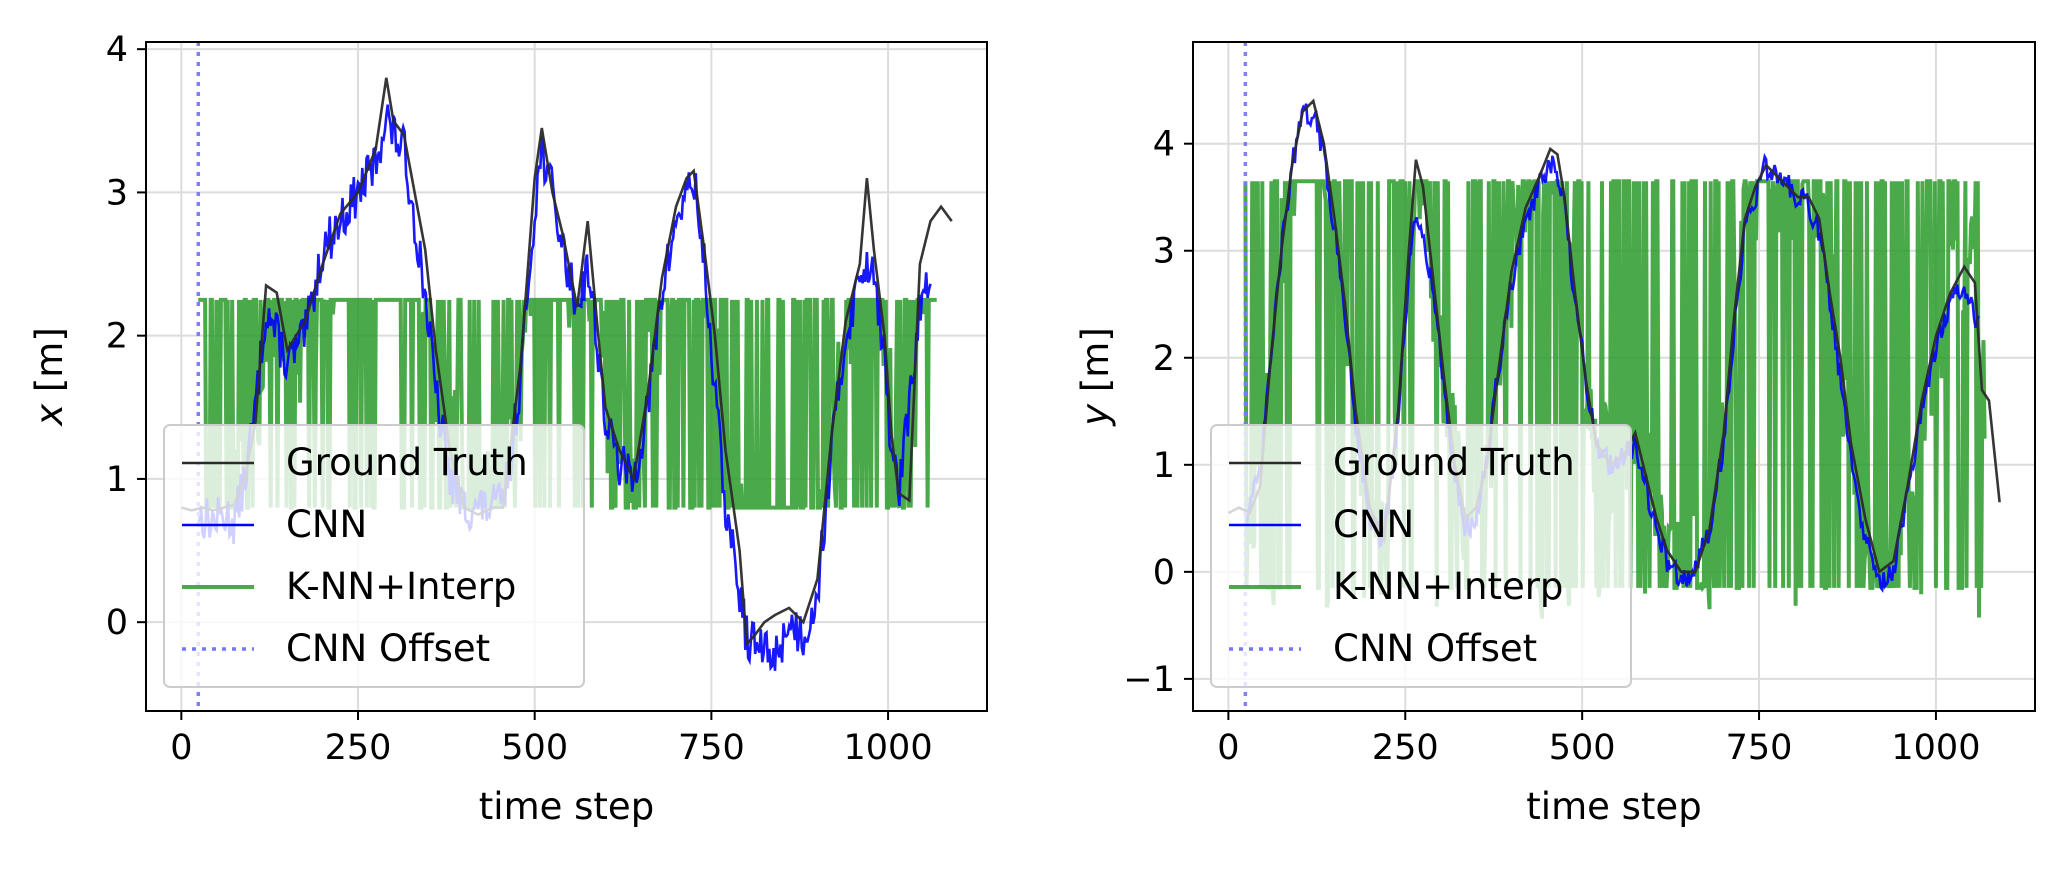 The height and width of the screenshot is (870, 2063). I want to click on y-axis-label: x [m], so click(49, 377).